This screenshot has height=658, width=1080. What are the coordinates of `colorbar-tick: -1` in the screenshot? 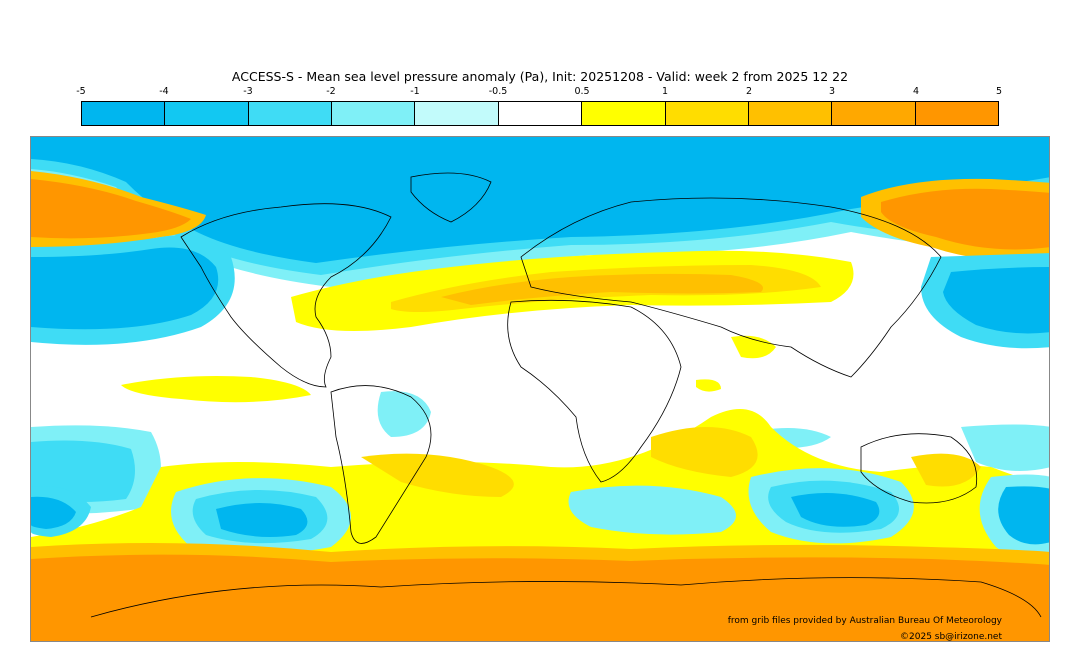 It's located at (415, 91).